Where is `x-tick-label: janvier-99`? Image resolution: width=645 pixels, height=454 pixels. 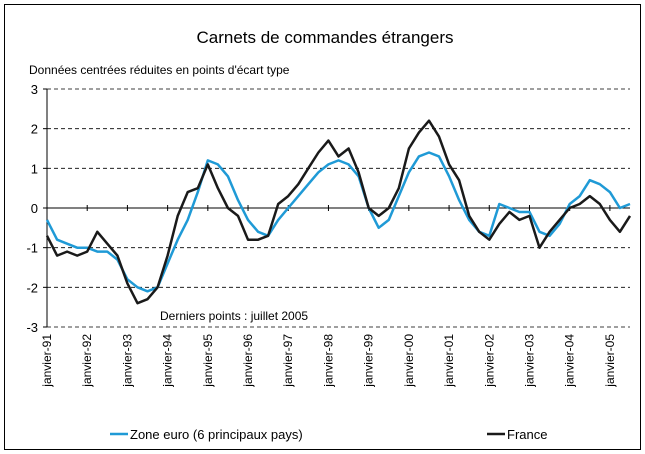
x-tick-label: janvier-99 is located at coordinates (369, 361).